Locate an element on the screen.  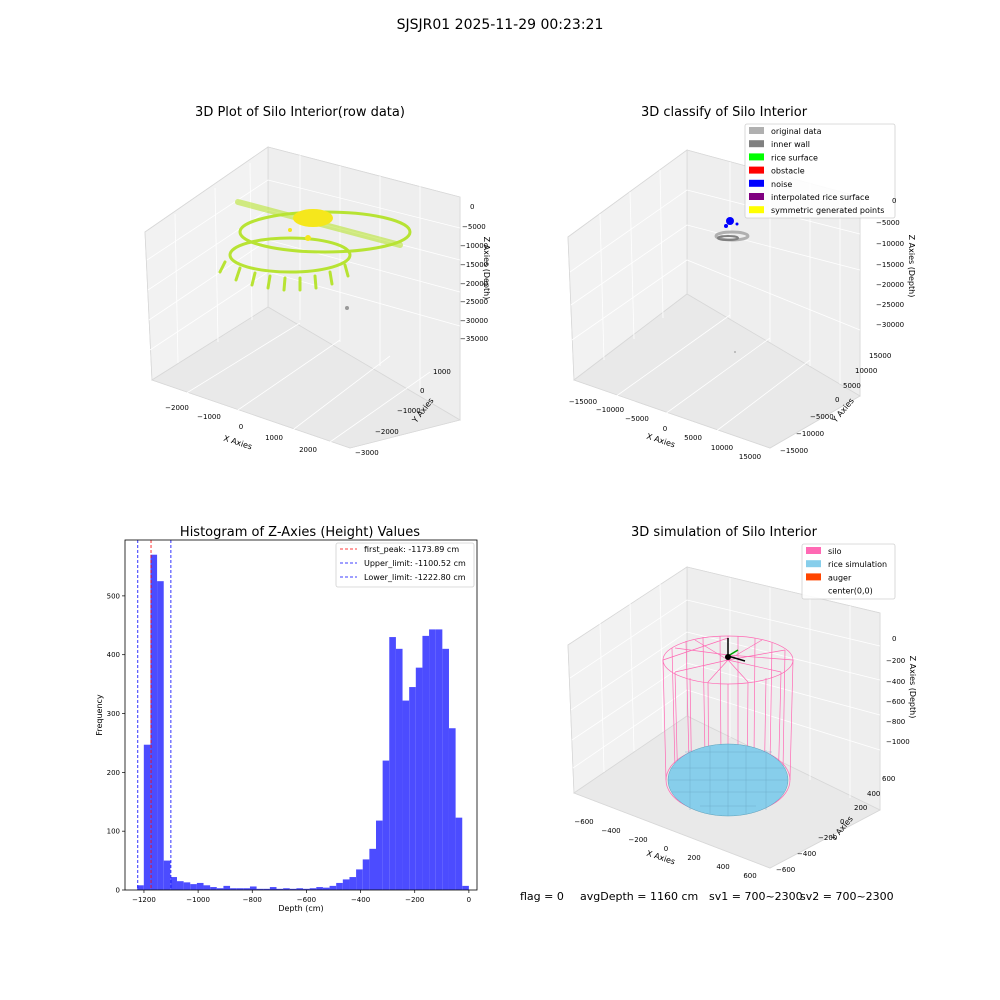
histogram-y-axis-label: Frequency is located at coordinates (99, 715).